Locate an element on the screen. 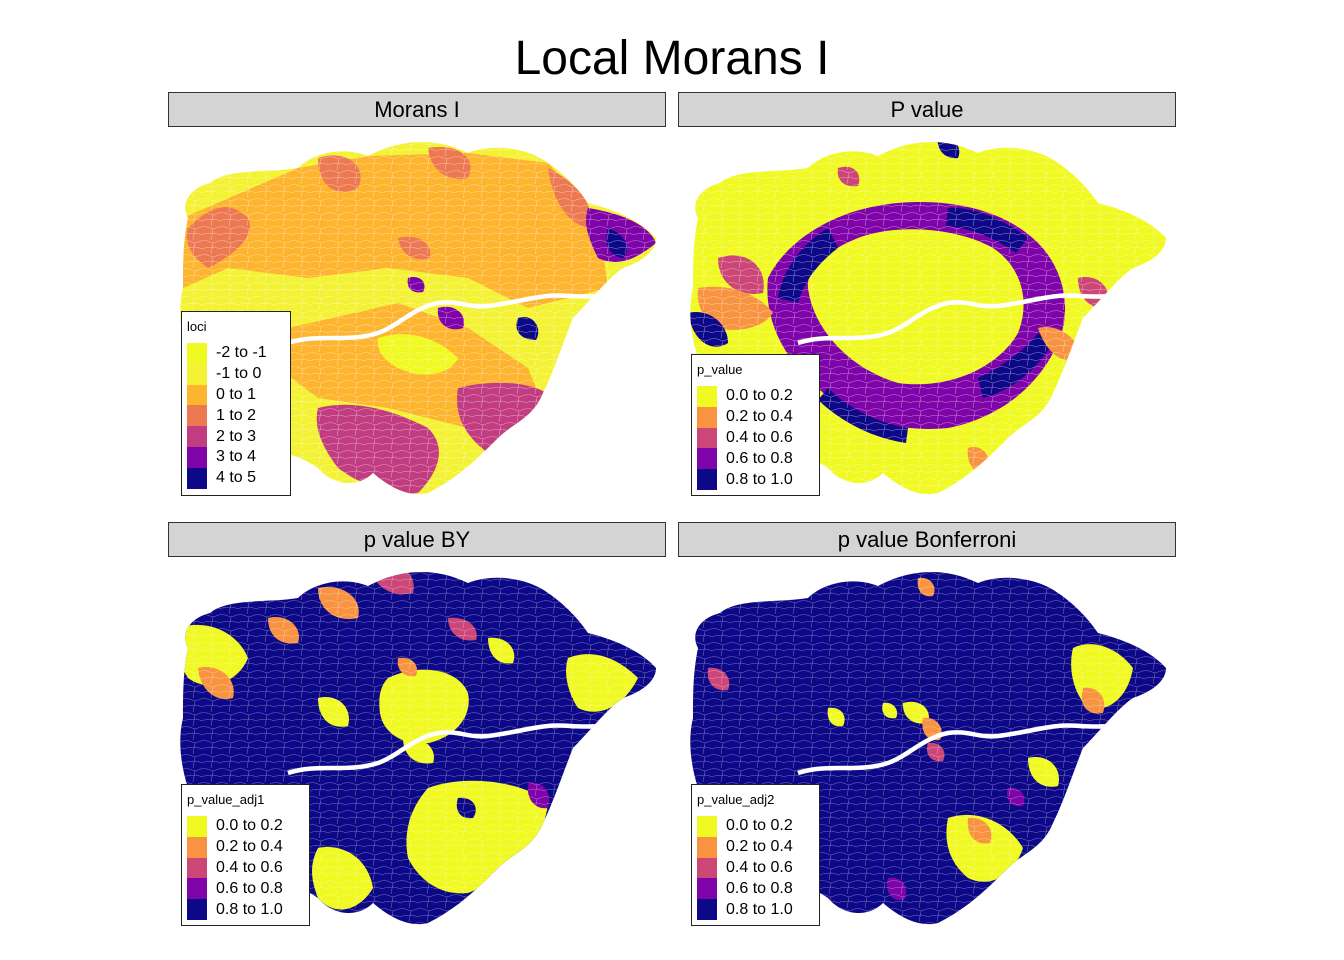 This screenshot has width=1344, height=960. region-fill is located at coordinates (1113, 191).